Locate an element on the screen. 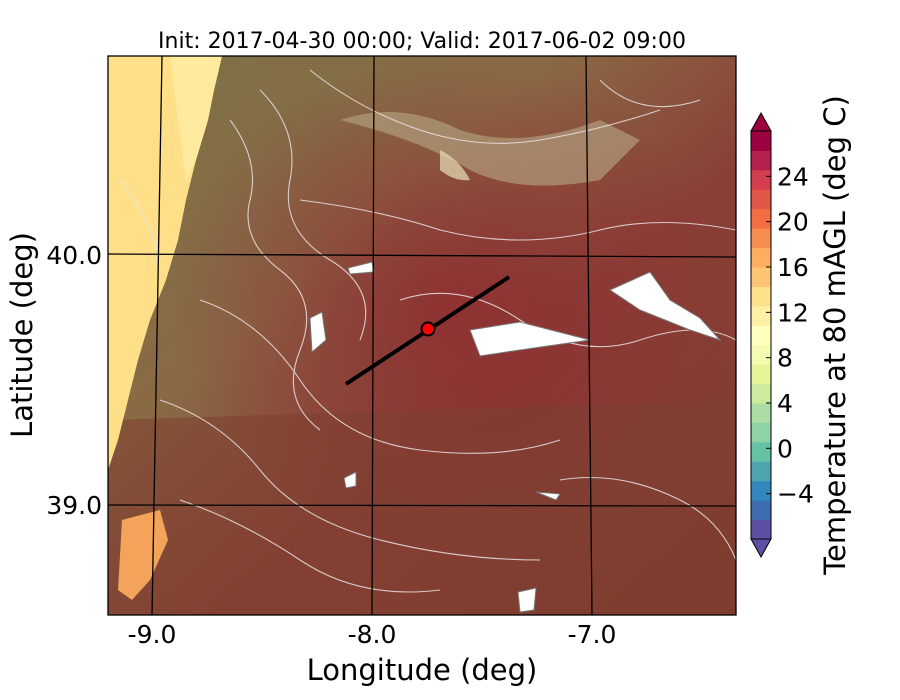 This screenshot has height=700, width=900. y-axis-label: Latitude (deg) is located at coordinates (22, 335).